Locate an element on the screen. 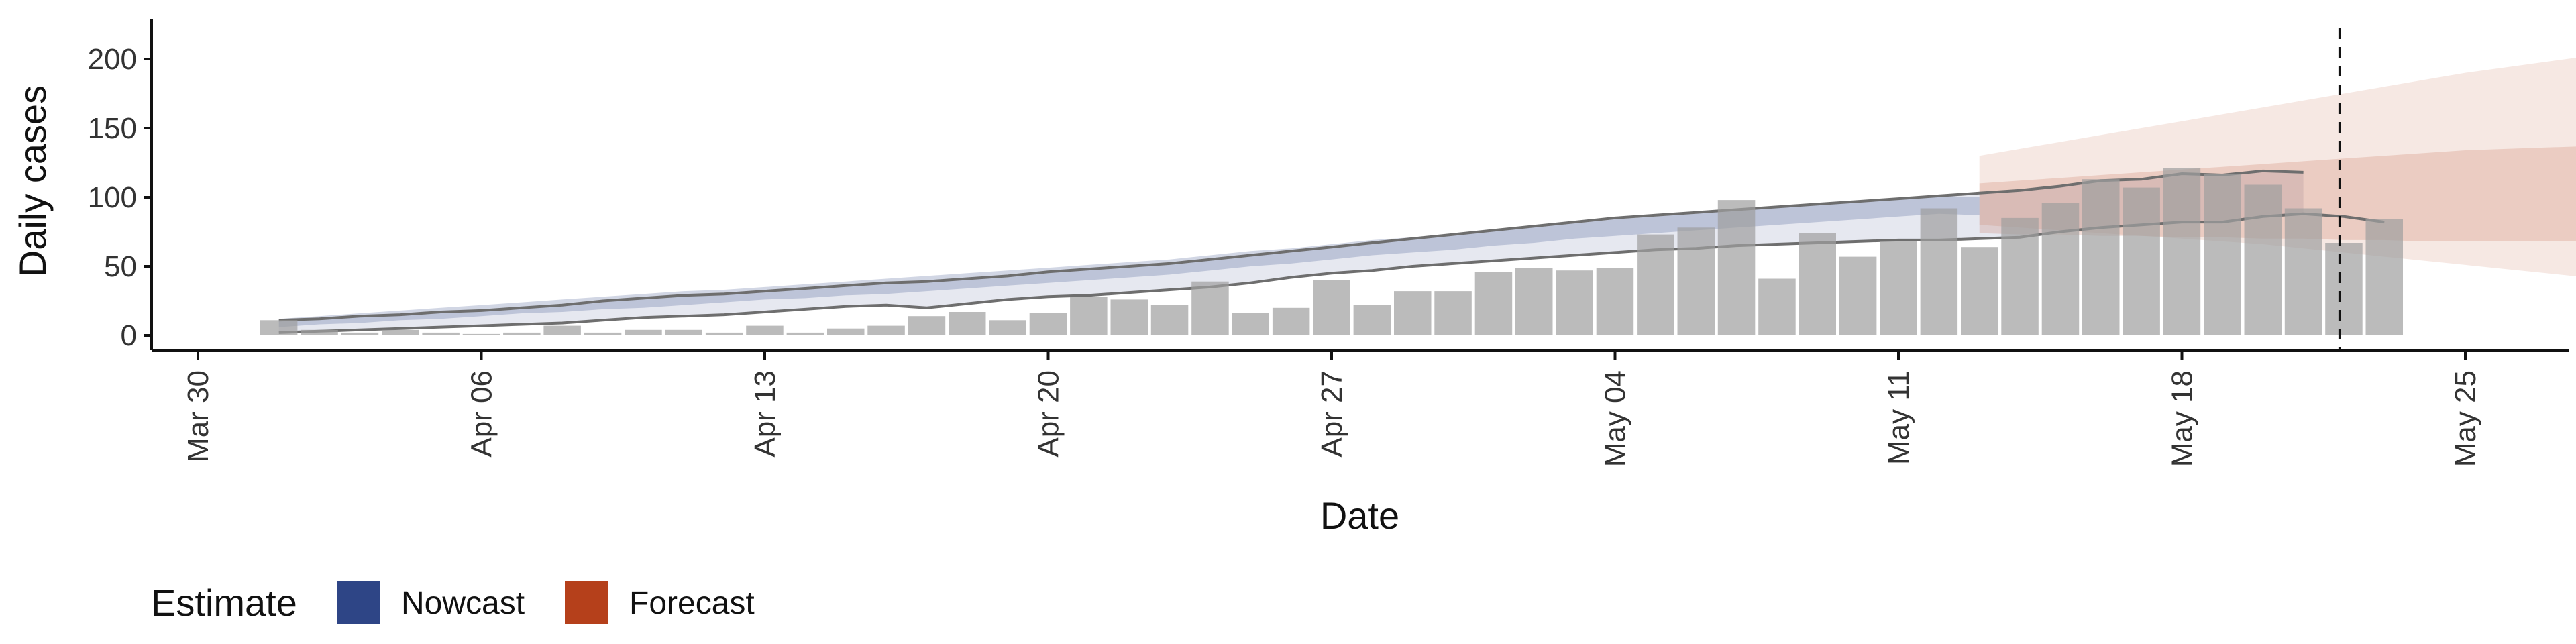 Image resolution: width=2576 pixels, height=644 pixels. x-tick-label: Apr 13 is located at coordinates (765, 414).